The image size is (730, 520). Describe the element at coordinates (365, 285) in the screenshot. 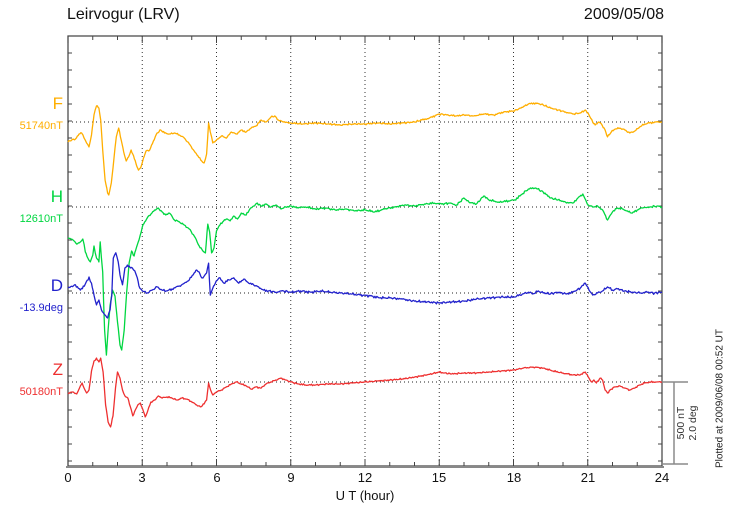

I see `trace-d` at that location.